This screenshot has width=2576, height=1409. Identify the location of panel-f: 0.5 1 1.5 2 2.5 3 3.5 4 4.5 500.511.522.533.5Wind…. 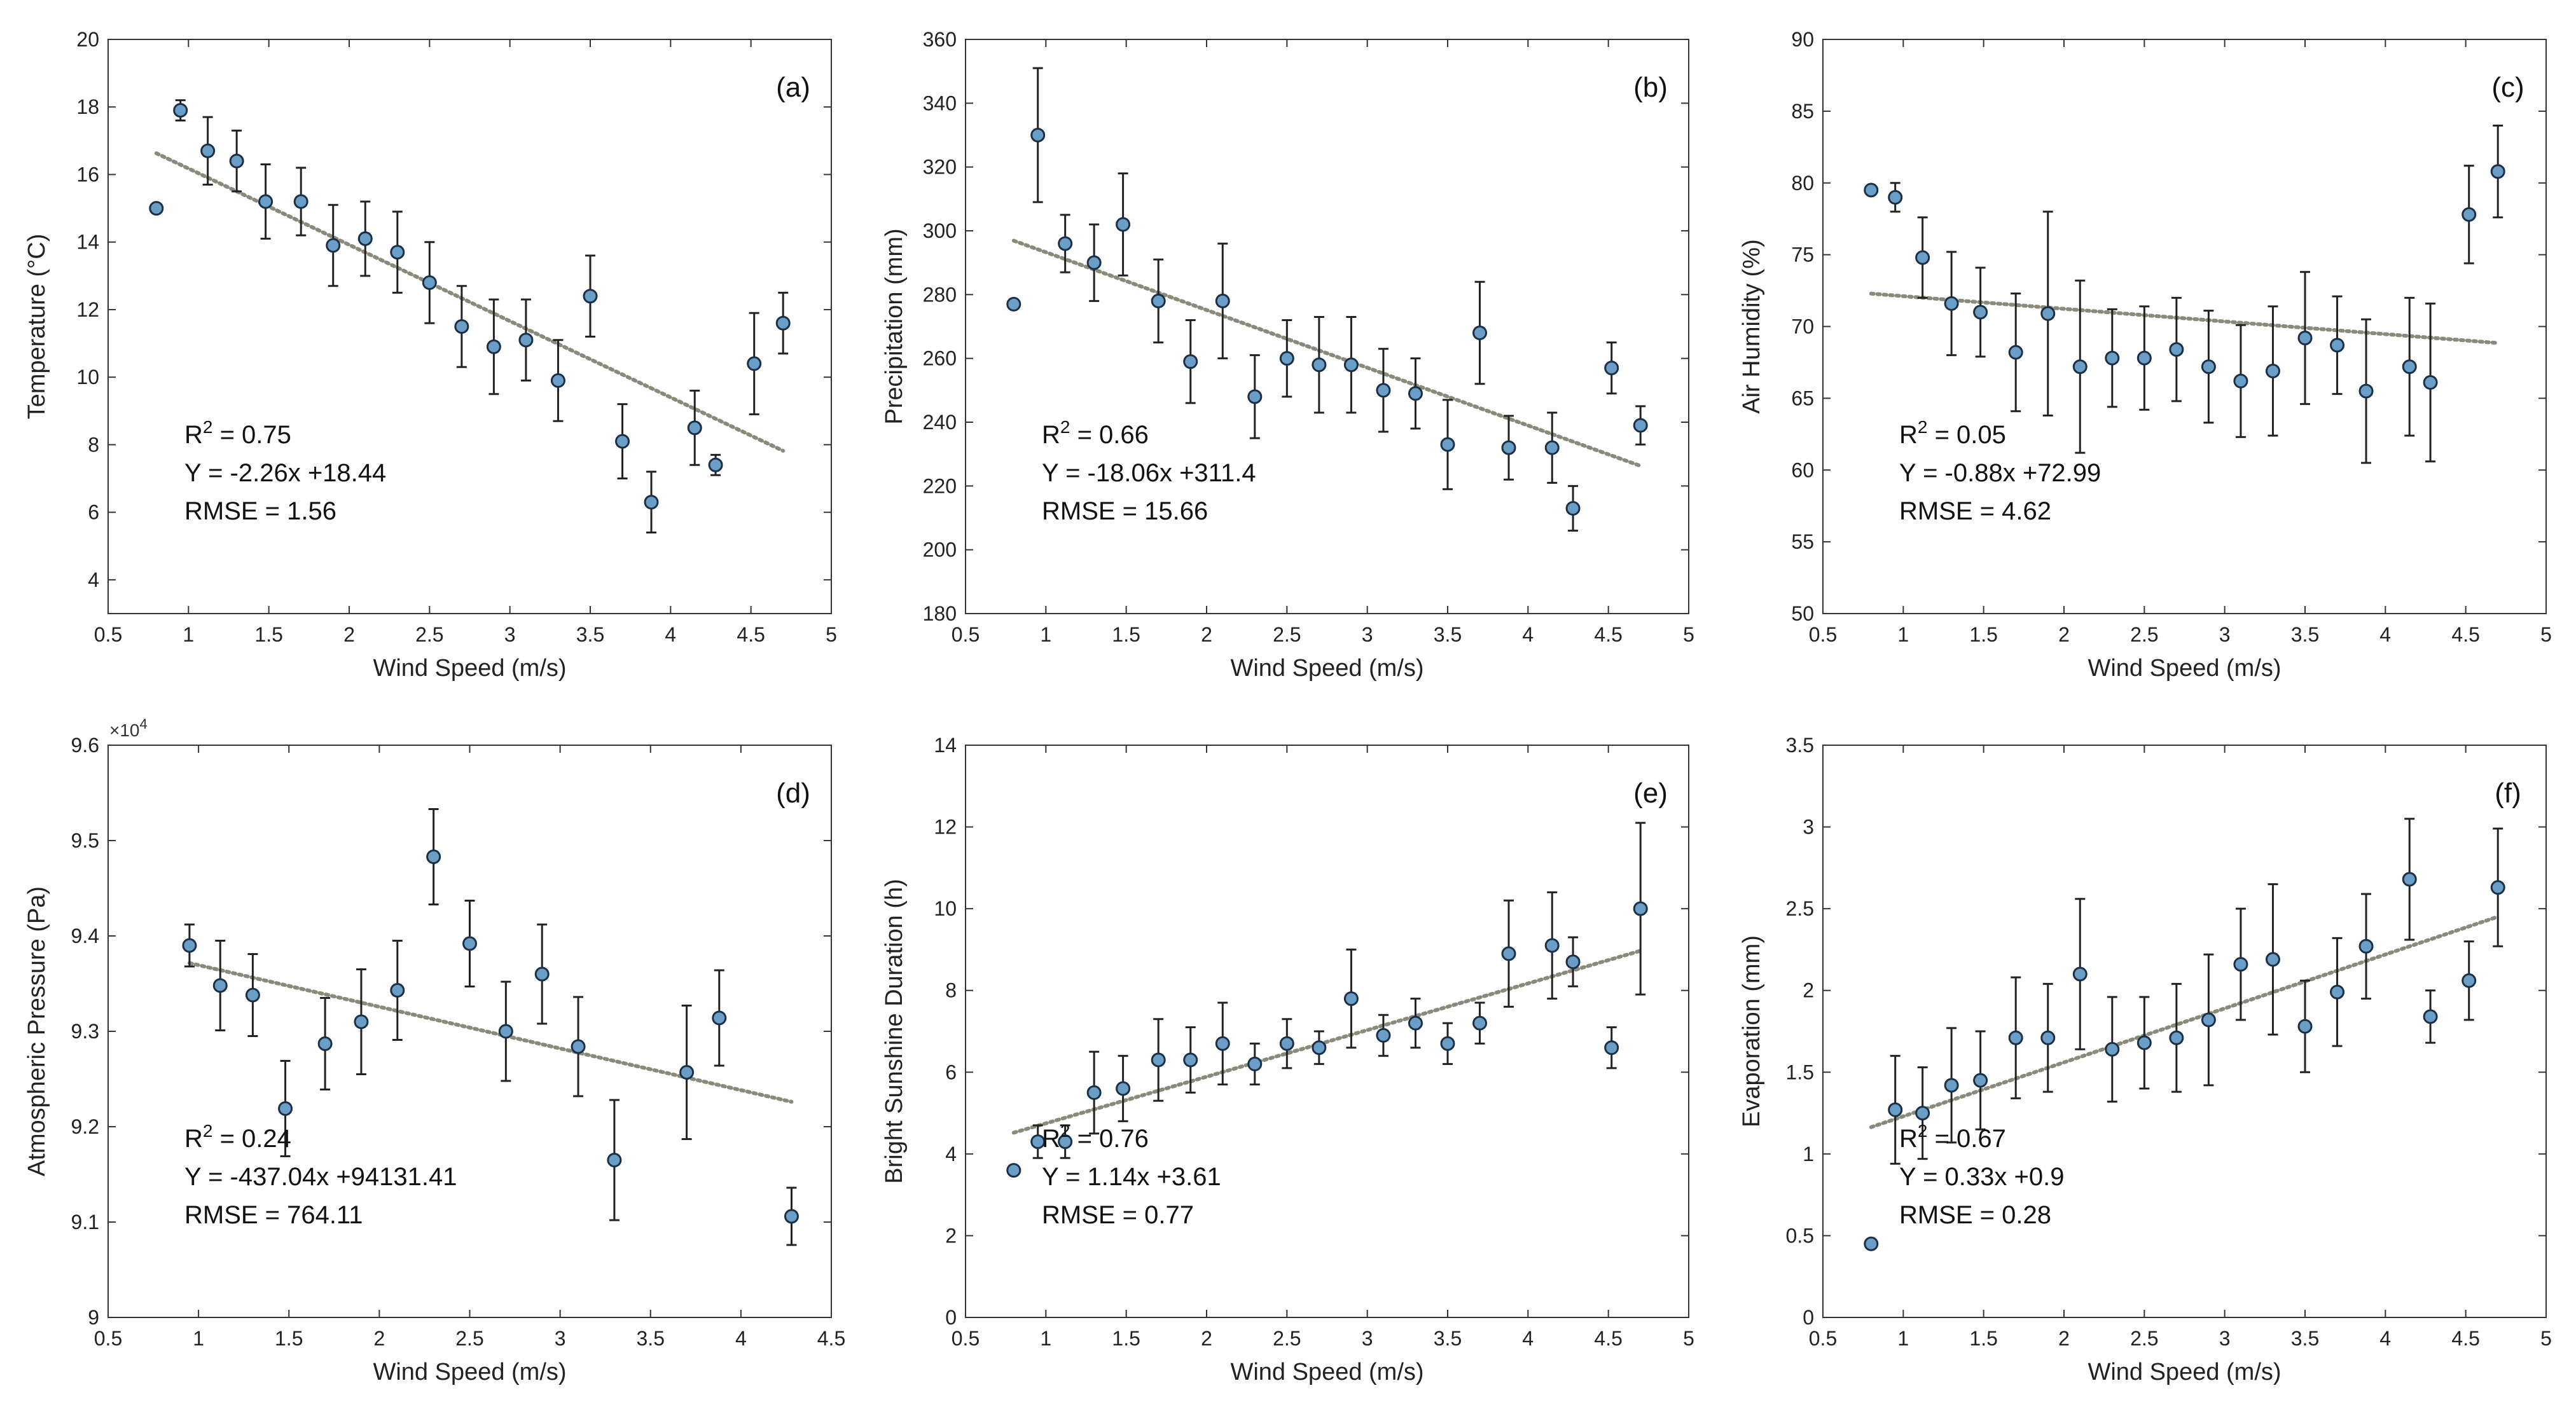
(2145, 1060).